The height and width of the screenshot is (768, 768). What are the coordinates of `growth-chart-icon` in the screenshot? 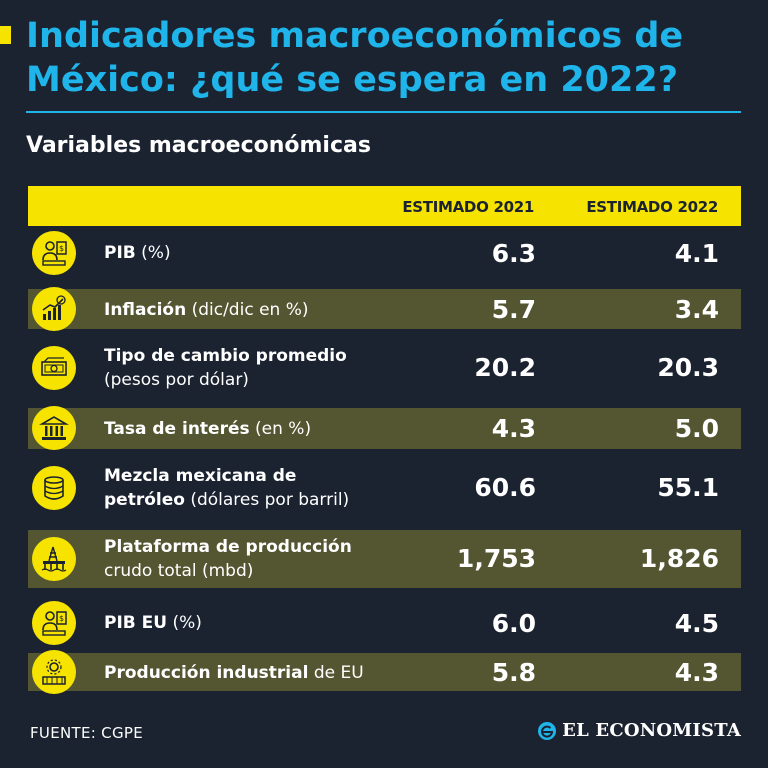 It's located at (54, 309).